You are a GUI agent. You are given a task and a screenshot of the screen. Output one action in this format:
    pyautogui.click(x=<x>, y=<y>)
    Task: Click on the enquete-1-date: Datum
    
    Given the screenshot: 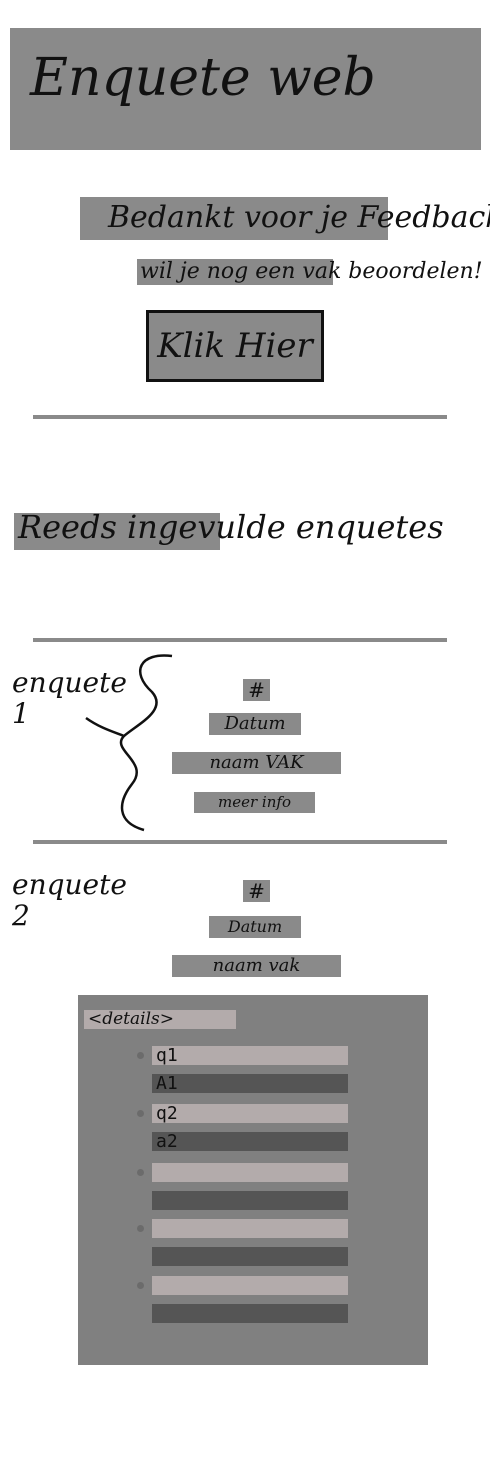 What is the action you would take?
    pyautogui.click(x=255, y=724)
    